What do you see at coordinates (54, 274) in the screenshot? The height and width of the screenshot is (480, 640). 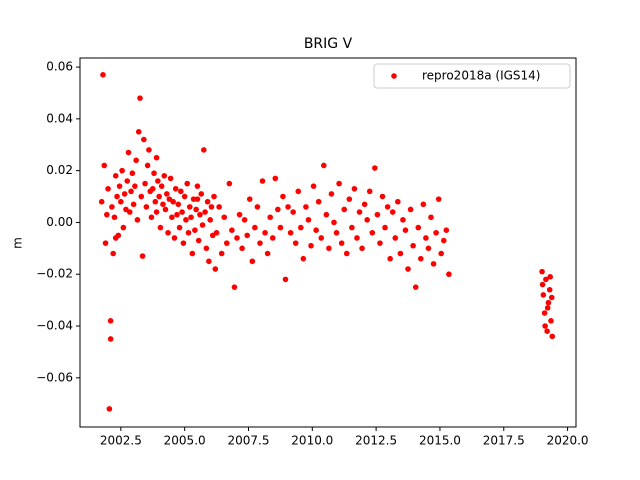 I see `y-tick-label: −0.02` at bounding box center [54, 274].